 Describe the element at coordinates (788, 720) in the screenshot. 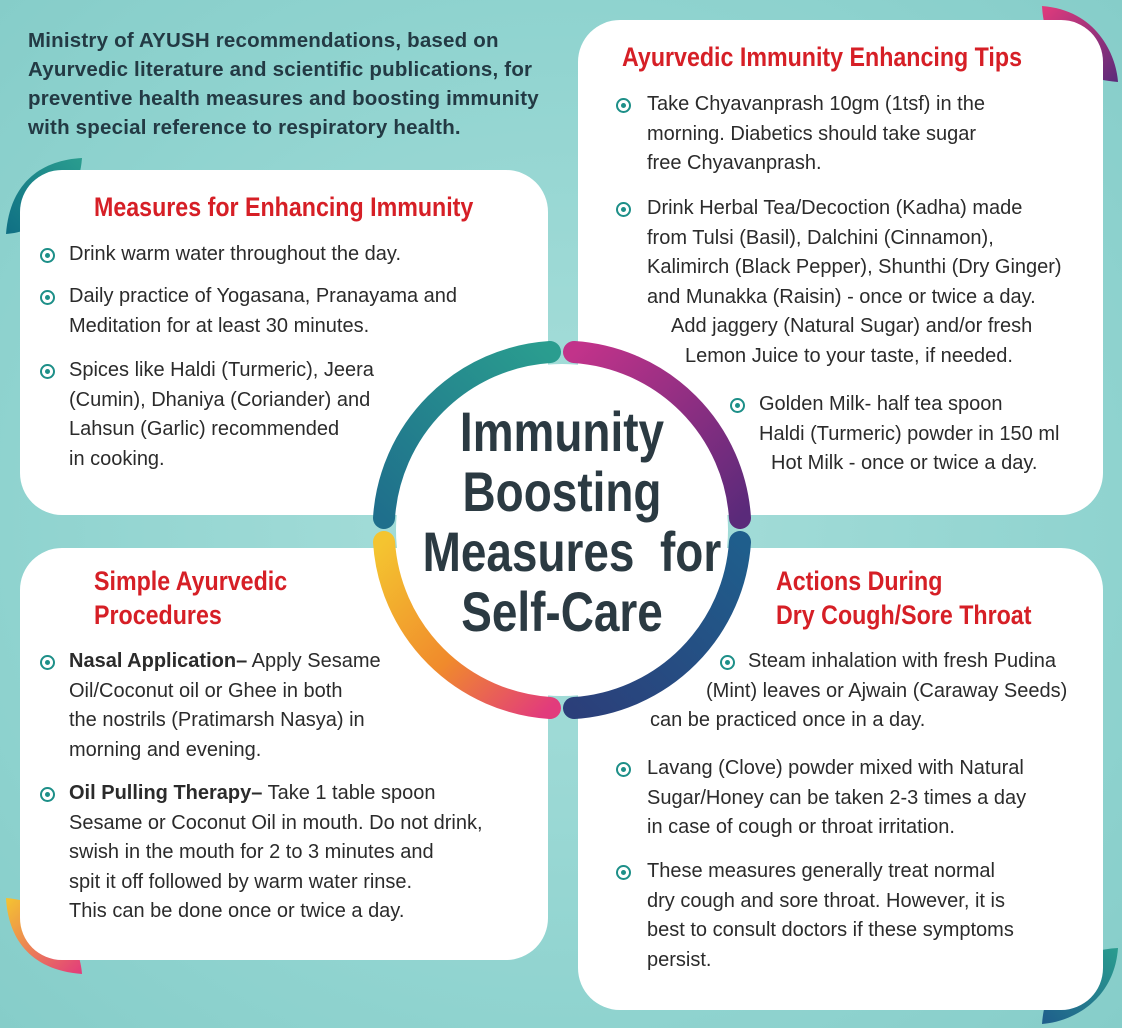

I see `item-text: can be practiced once in a day.` at that location.